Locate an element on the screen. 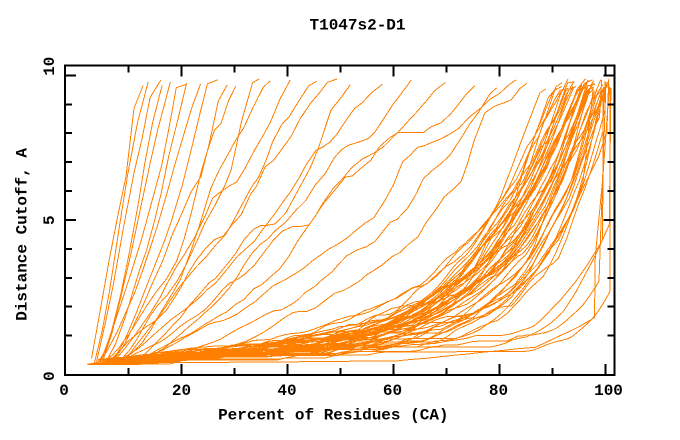 The image size is (680, 440). svg-text: 10 is located at coordinates (50, 66).